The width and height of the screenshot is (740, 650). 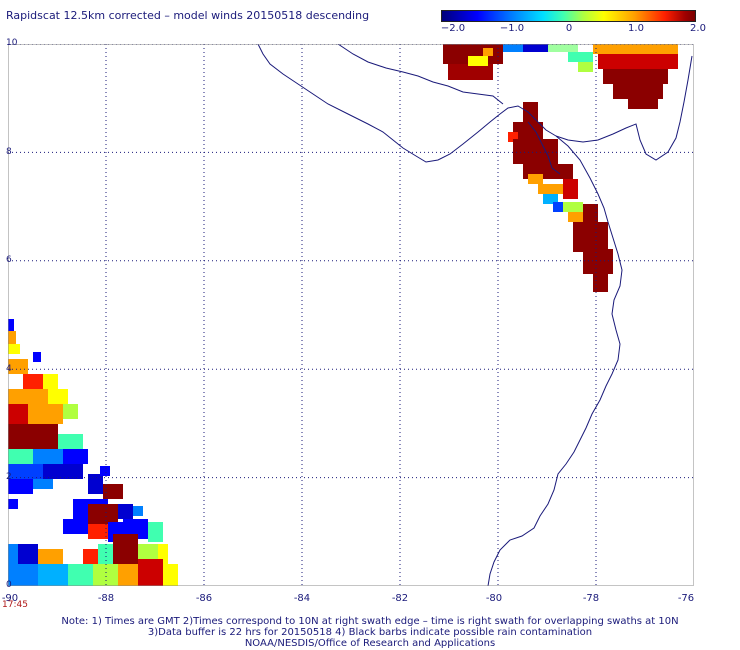 I want to click on lat-label: 4, so click(x=9, y=369).